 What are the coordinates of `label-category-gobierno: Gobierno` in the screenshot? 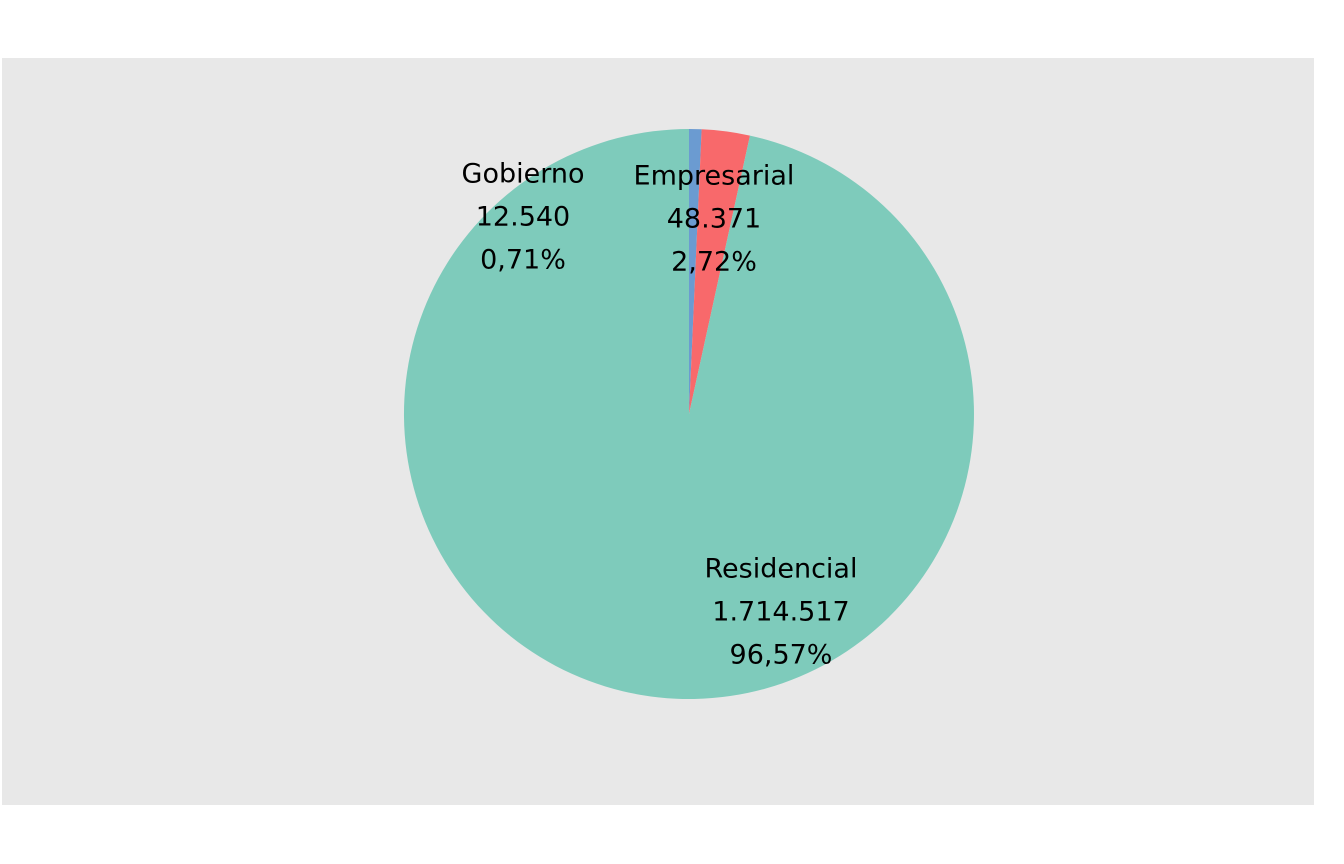 It's located at (523, 174).